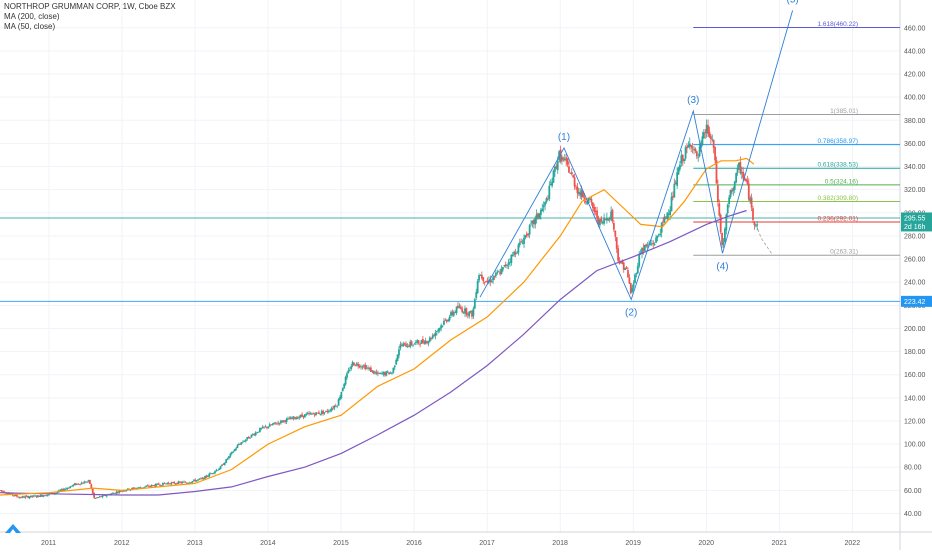 The image size is (932, 555). Describe the element at coordinates (913, 468) in the screenshot. I see `y-tick-label: 80.00` at that location.